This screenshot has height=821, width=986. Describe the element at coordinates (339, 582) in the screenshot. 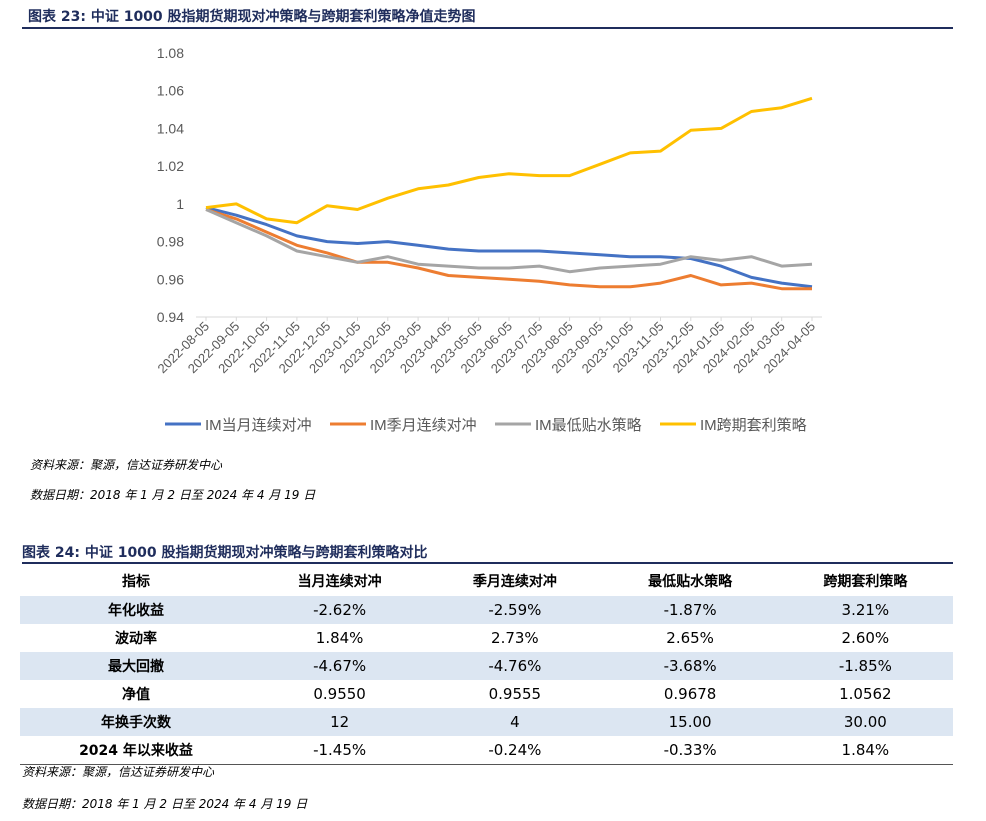

I see `header-cell: 当月连续对冲` at that location.